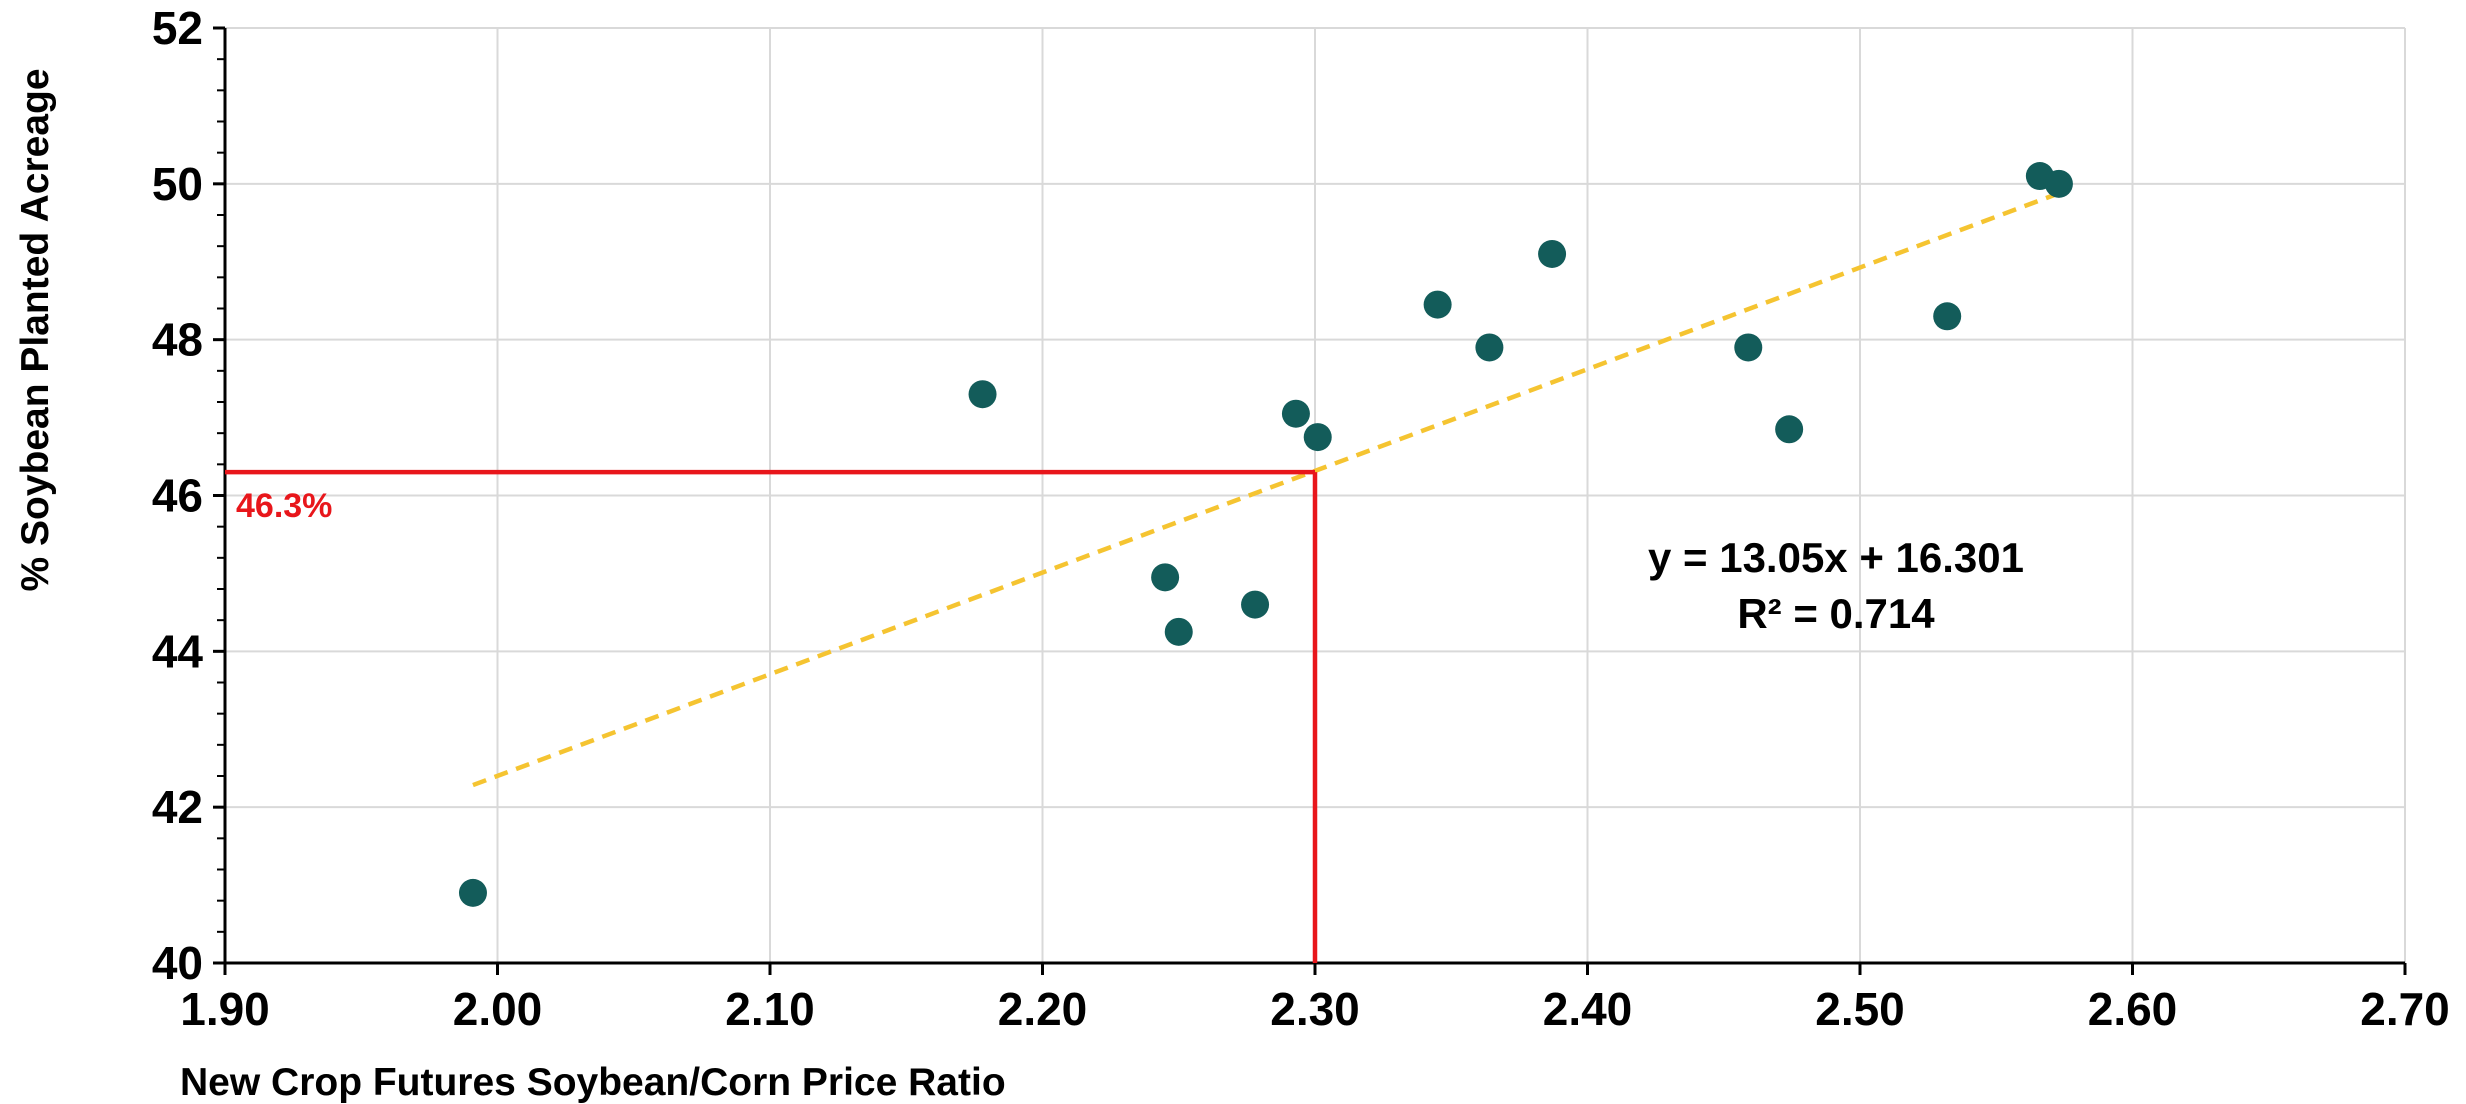 The height and width of the screenshot is (1104, 2466). Describe the element at coordinates (1588, 1009) in the screenshot. I see `x-tick-label: 2.40` at that location.